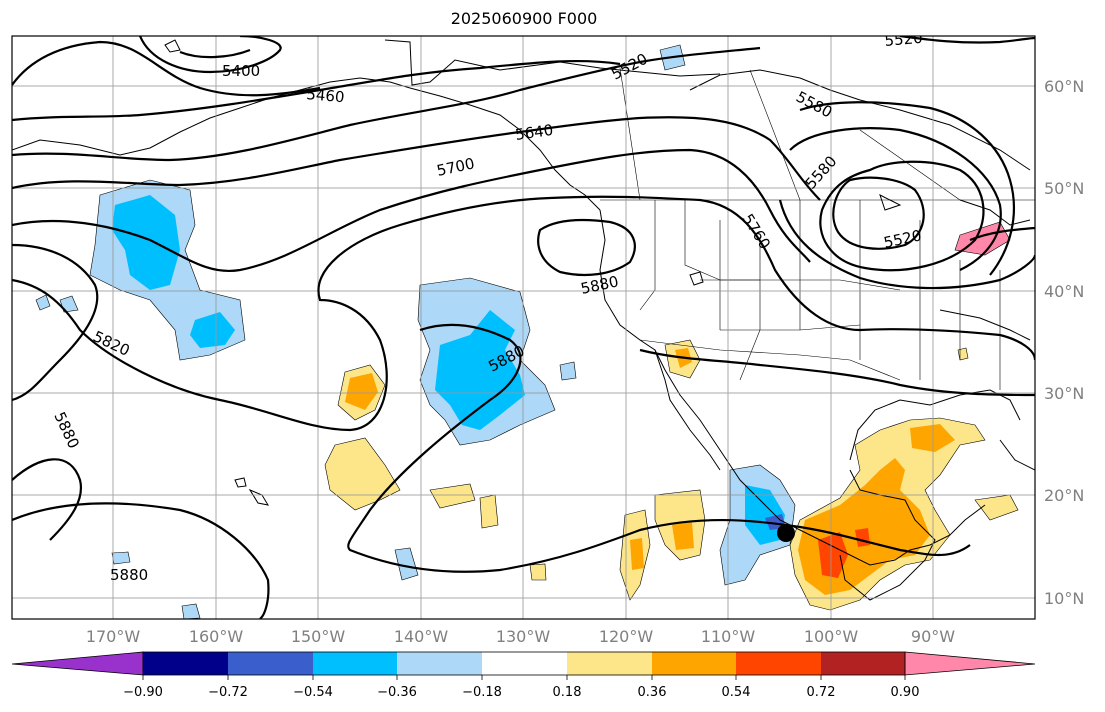  I want to click on lat-tick-label: 10°N, so click(1064, 598).